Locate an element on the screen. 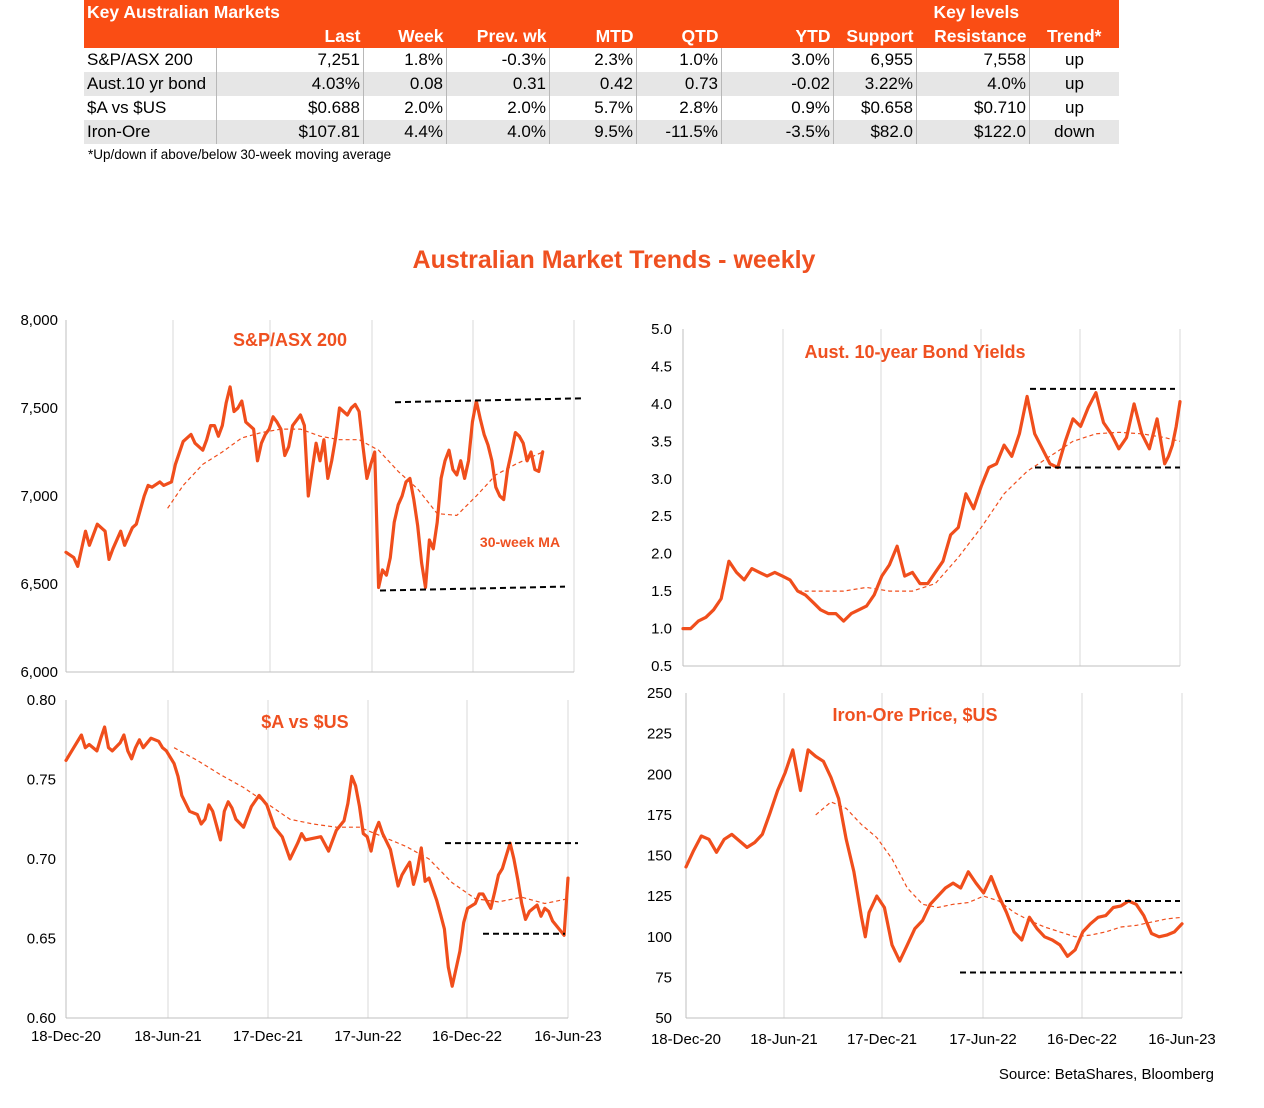  header-last: Last is located at coordinates (290, 36).